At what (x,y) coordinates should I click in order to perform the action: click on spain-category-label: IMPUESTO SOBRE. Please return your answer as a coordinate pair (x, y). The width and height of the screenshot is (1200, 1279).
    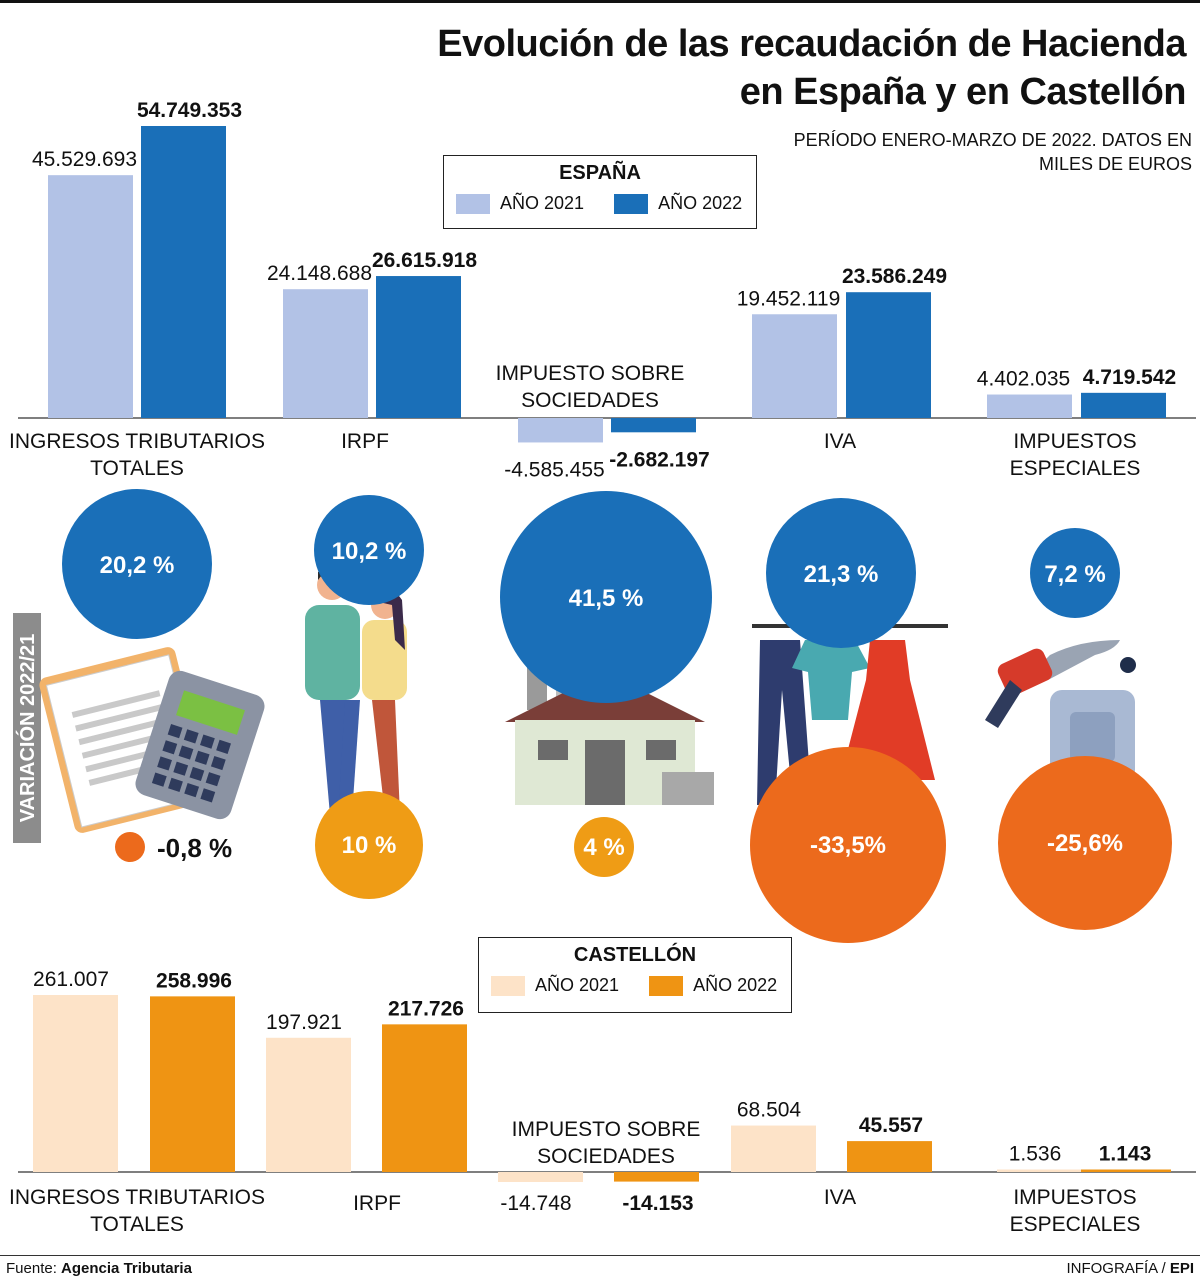
    Looking at the image, I should click on (590, 373).